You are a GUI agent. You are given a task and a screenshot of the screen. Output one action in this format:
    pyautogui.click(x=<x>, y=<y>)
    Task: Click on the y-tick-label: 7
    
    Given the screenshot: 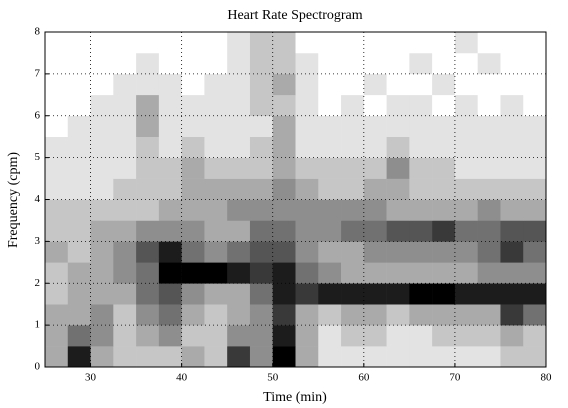 What is the action you would take?
    pyautogui.click(x=38, y=73)
    